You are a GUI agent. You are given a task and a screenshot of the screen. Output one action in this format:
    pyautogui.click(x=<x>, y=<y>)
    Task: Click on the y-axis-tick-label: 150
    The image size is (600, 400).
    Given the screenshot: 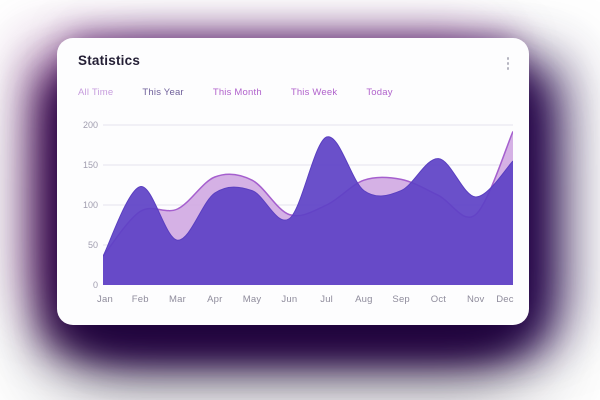 What is the action you would take?
    pyautogui.click(x=90, y=164)
    